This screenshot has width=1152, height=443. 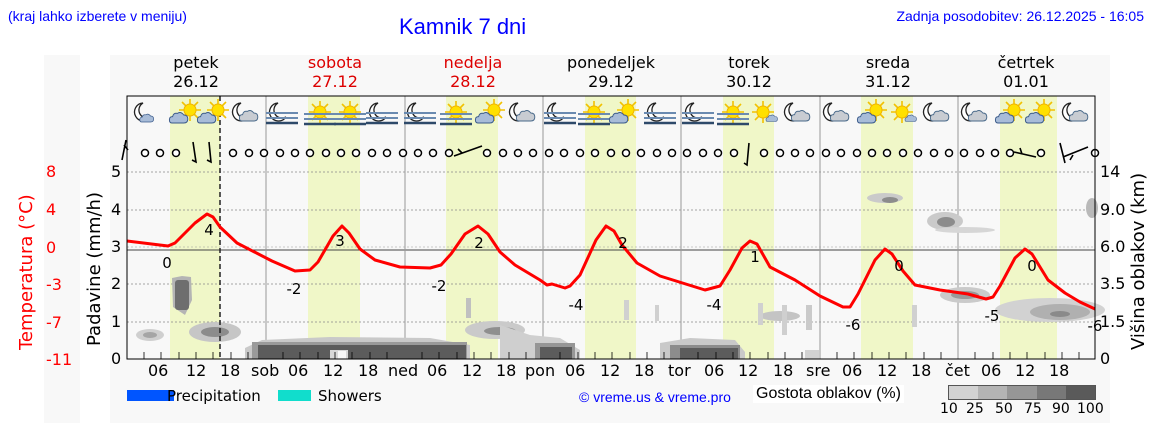 What do you see at coordinates (1020, 16) in the screenshot?
I see `last-update: Zadnja posodobitev: 26.12.2025 - 16:05` at bounding box center [1020, 16].